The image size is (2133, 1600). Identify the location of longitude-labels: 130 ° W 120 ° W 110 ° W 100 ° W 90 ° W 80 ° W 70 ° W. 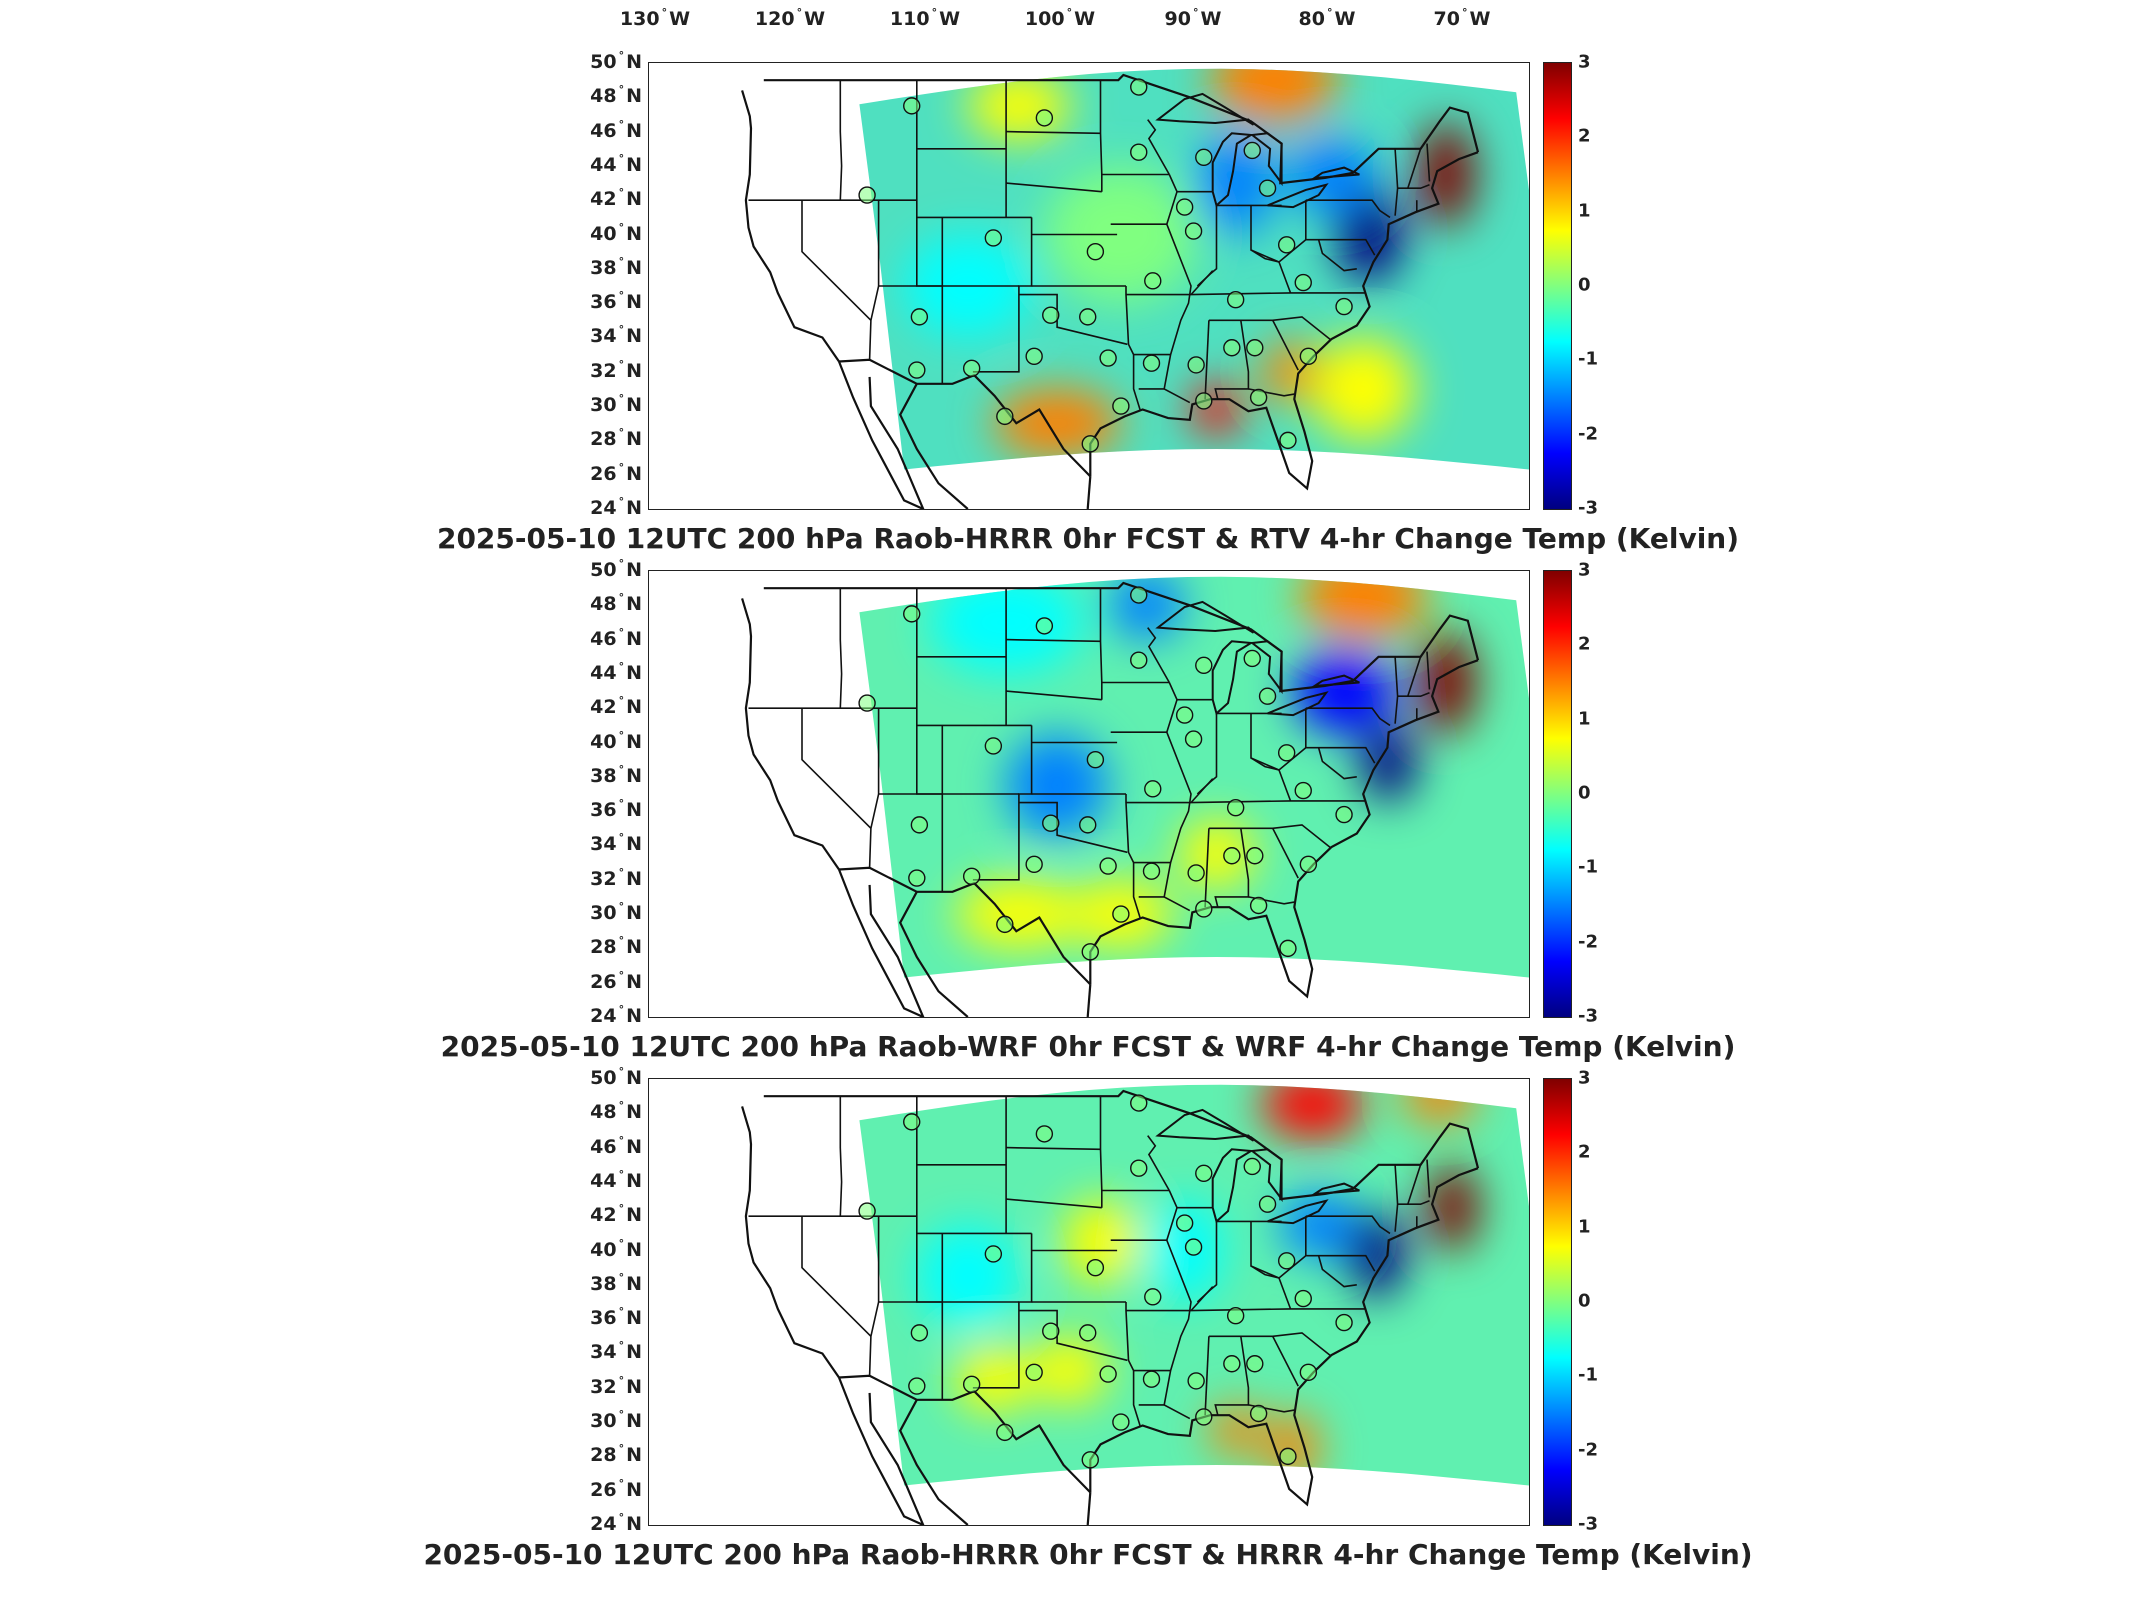
(1066, 20).